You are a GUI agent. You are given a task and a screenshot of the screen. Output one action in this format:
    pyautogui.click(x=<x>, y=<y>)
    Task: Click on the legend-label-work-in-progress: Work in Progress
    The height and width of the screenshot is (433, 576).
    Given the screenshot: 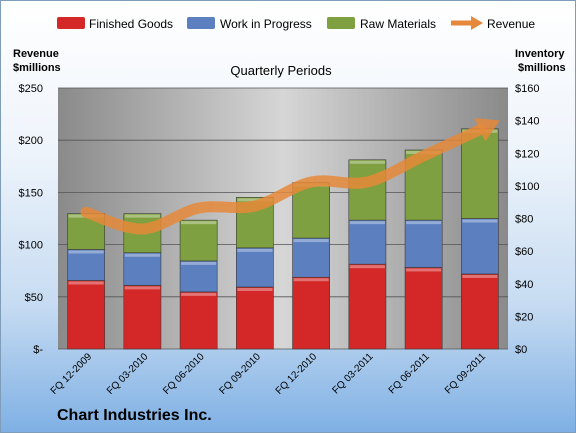 What is the action you would take?
    pyautogui.click(x=266, y=24)
    